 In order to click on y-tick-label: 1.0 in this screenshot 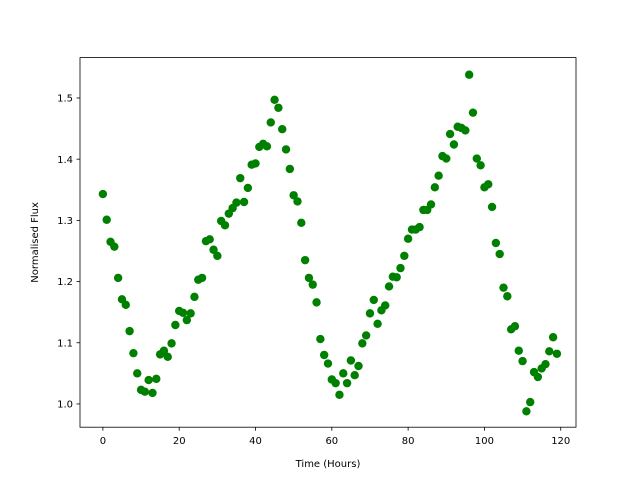, I will do `click(65, 405)`.